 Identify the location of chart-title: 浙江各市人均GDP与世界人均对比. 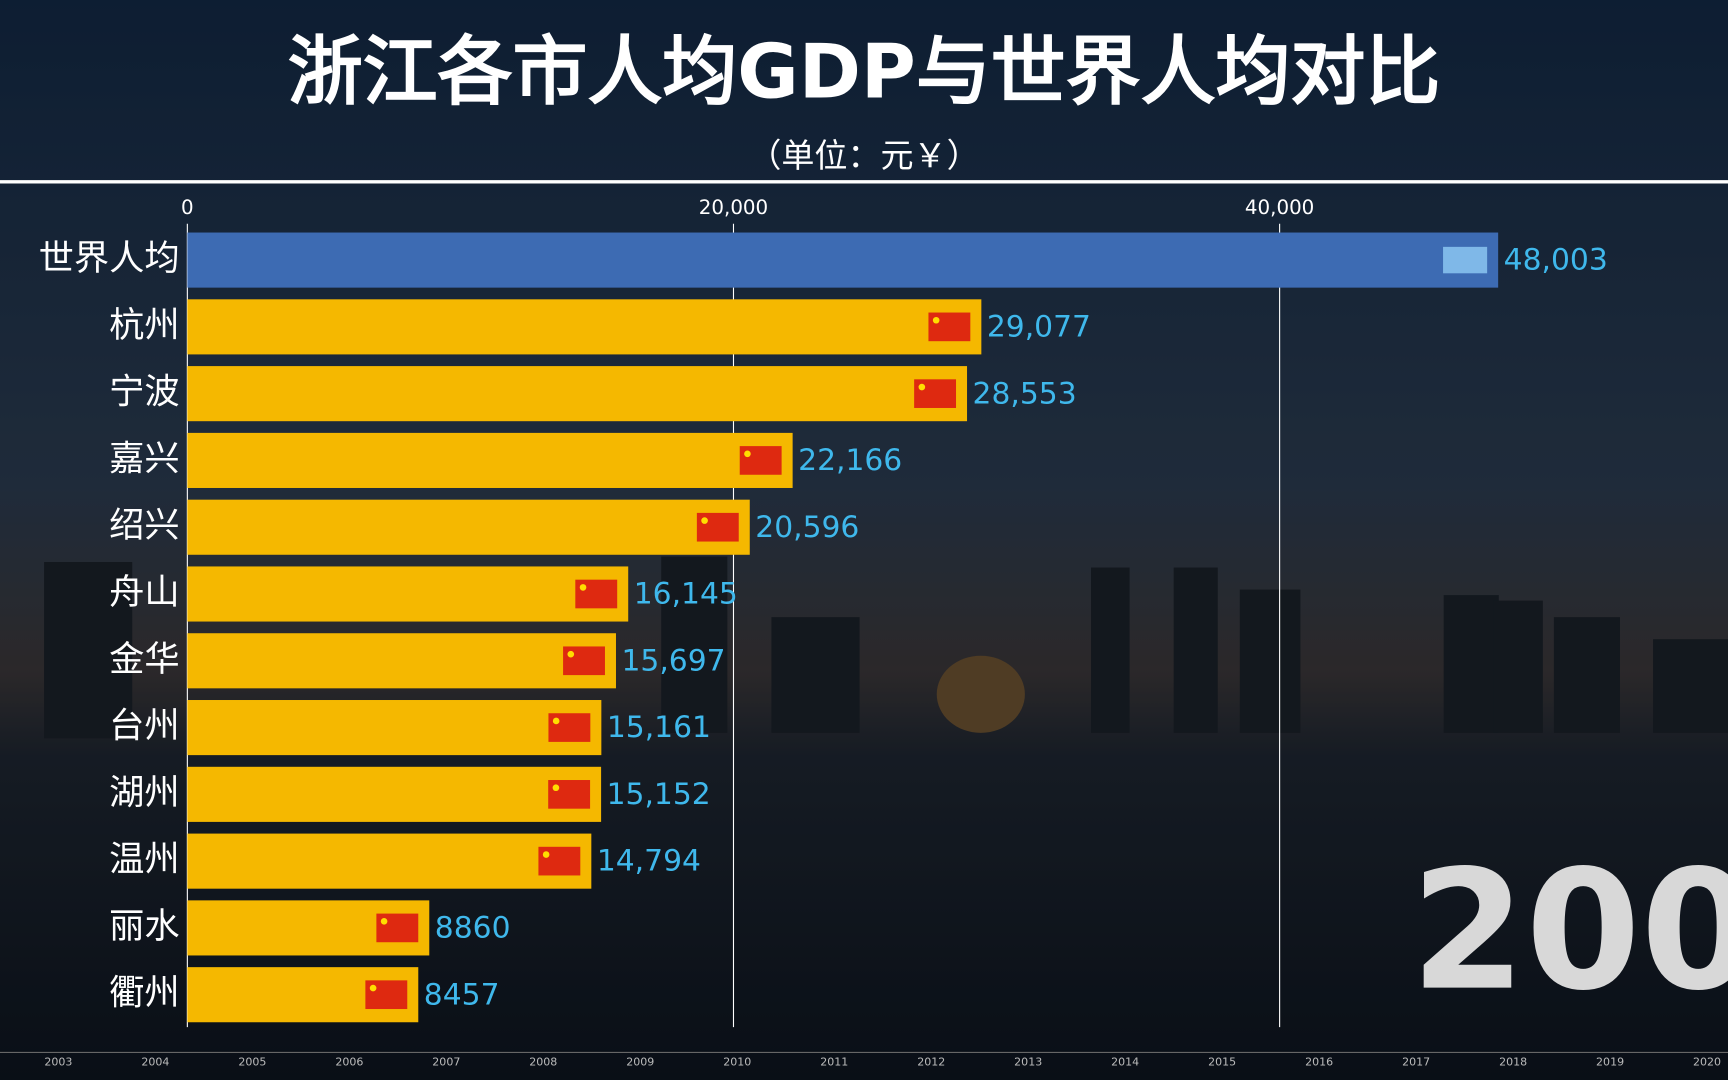
(864, 72).